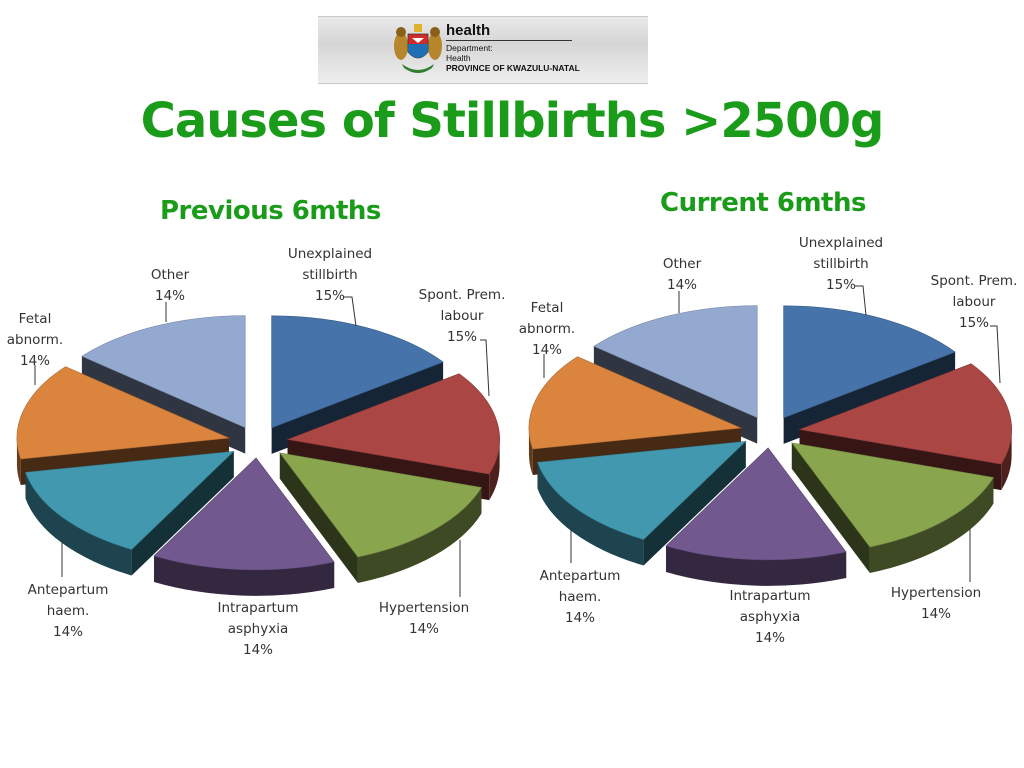  Describe the element at coordinates (763, 203) in the screenshot. I see `chart-title-current: Current 6mths` at that location.